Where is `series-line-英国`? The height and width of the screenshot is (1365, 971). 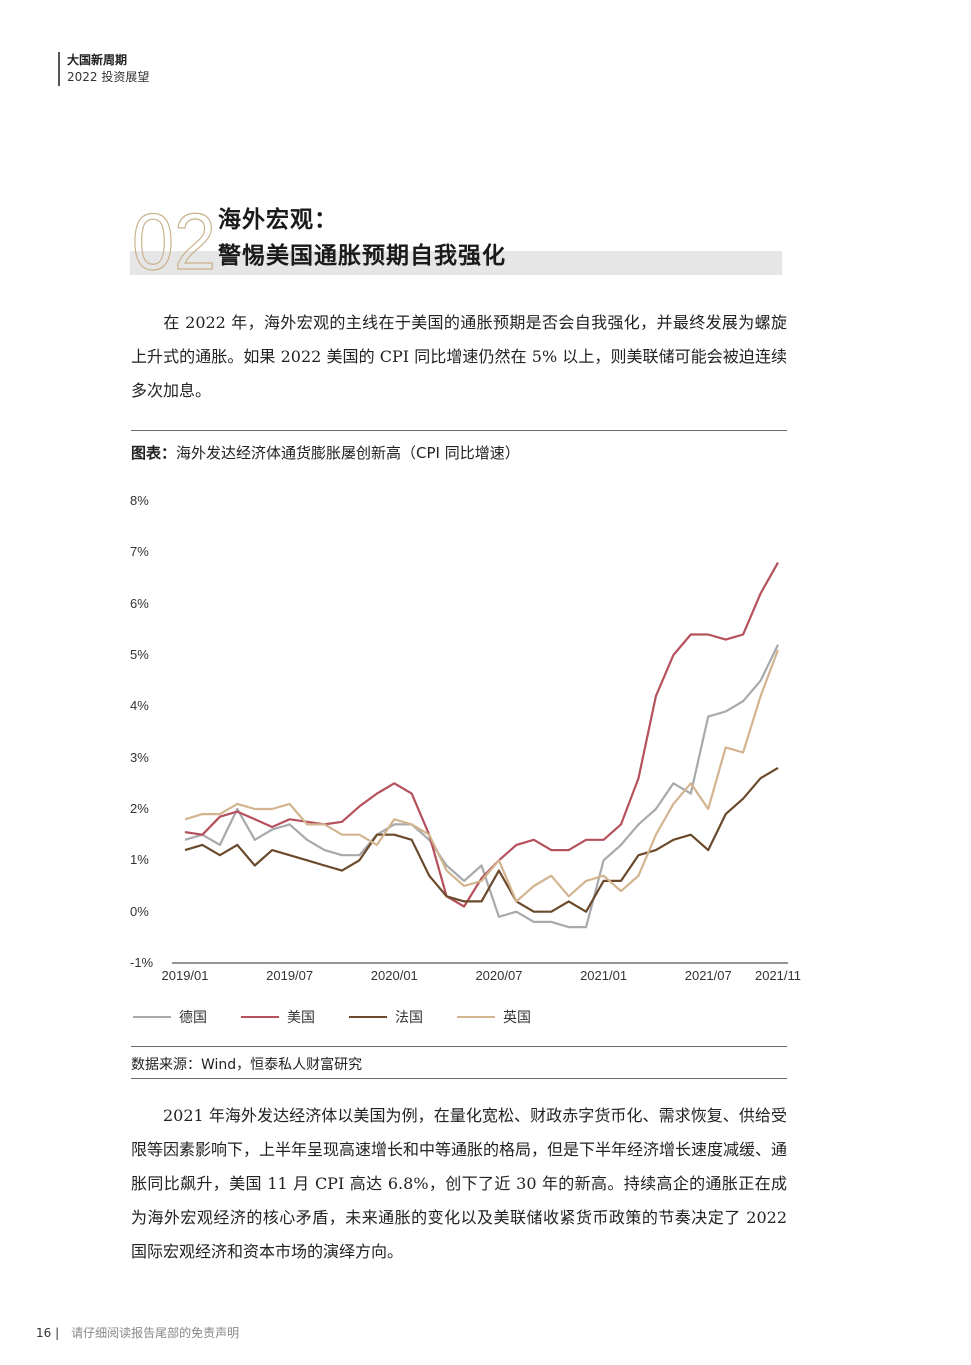
series-line-英国 is located at coordinates (482, 776).